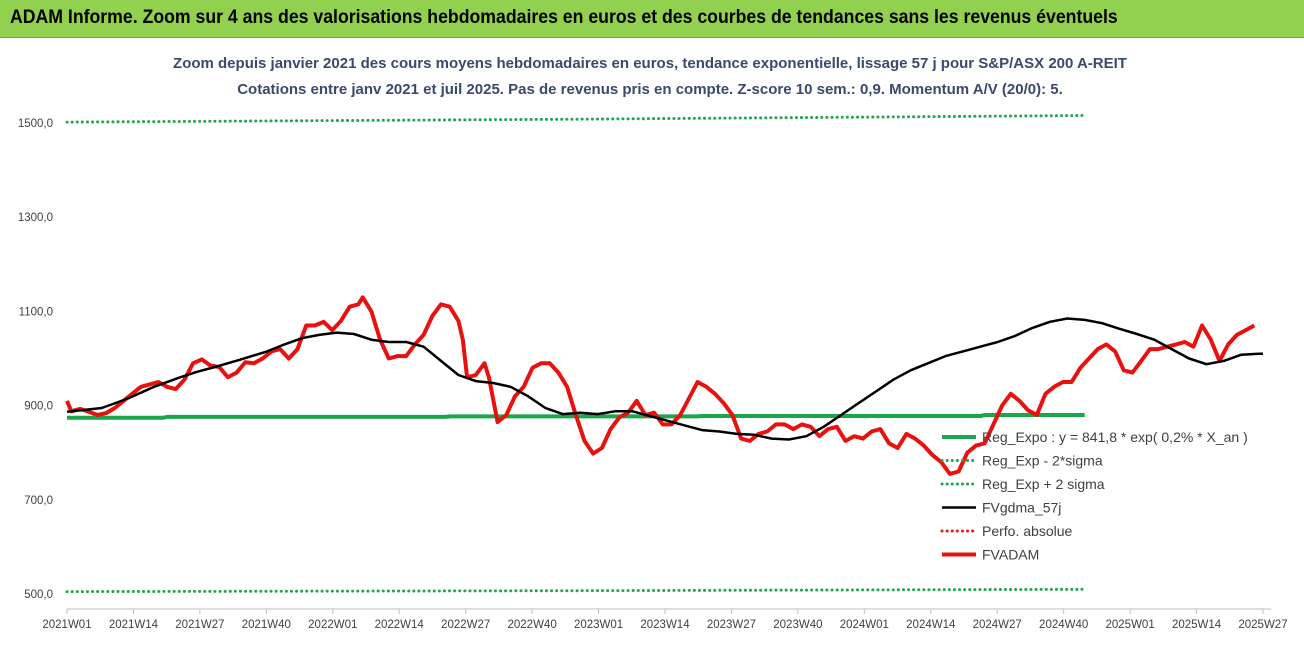 The width and height of the screenshot is (1304, 653). What do you see at coordinates (1063, 625) in the screenshot?
I see `x-tick-label: 2024W40` at bounding box center [1063, 625].